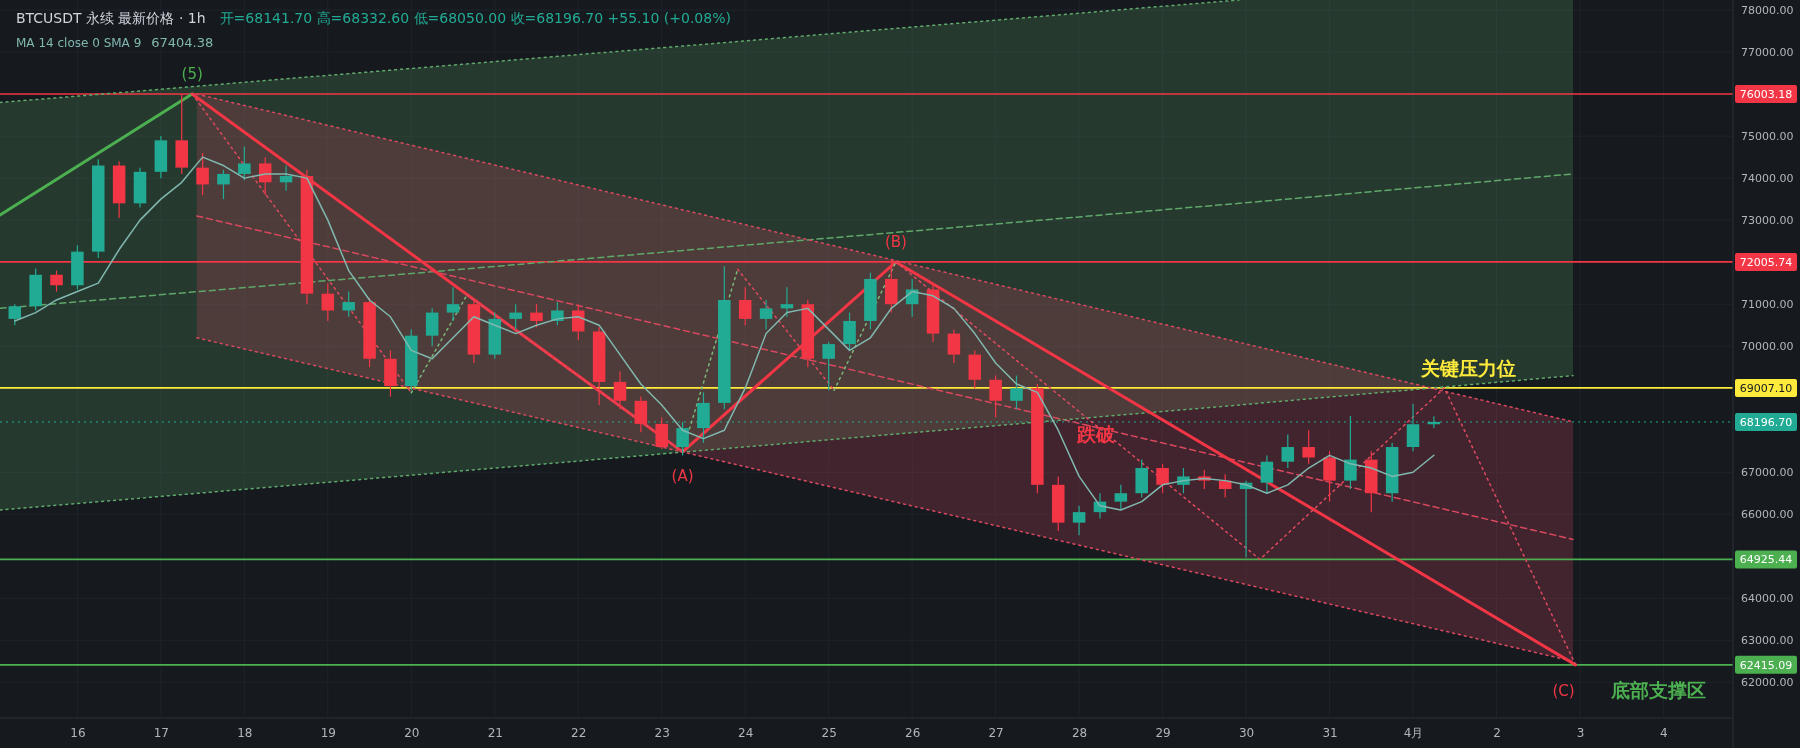 This screenshot has height=748, width=1800. Describe the element at coordinates (1767, 347) in the screenshot. I see `y-tick-label: 70000.00` at that location.